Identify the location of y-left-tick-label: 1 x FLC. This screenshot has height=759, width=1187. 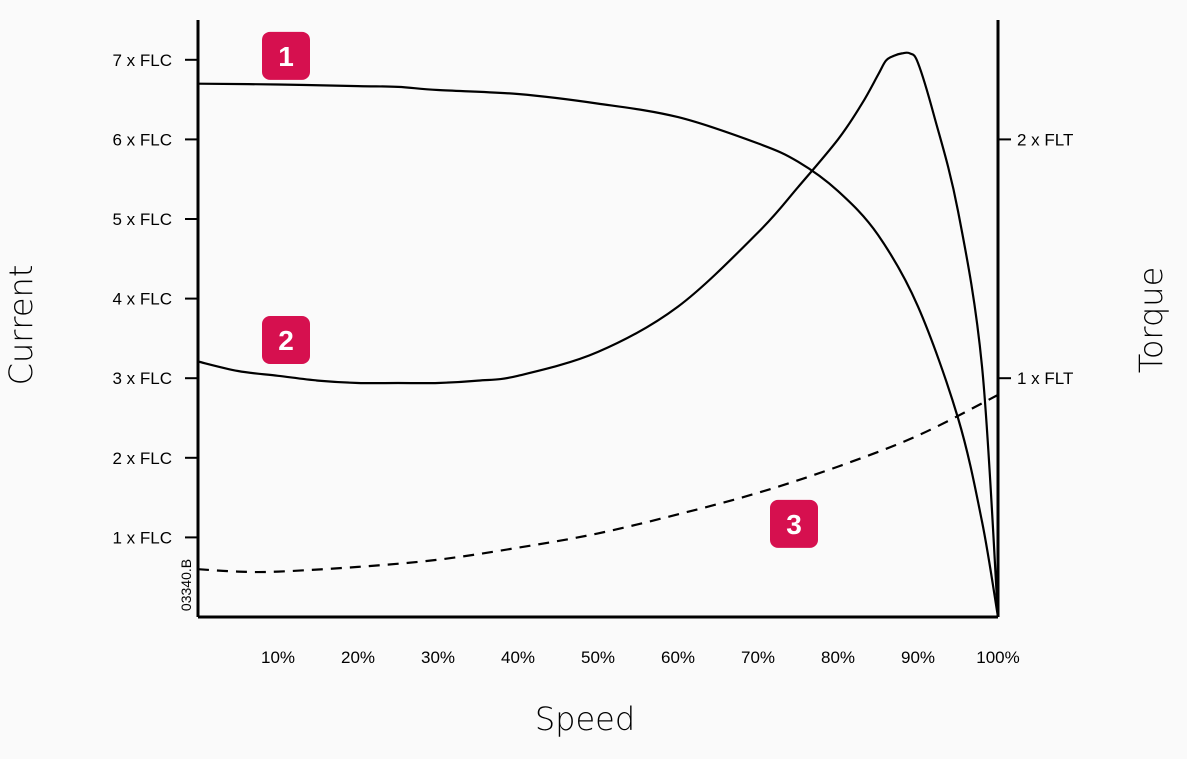
(142, 537).